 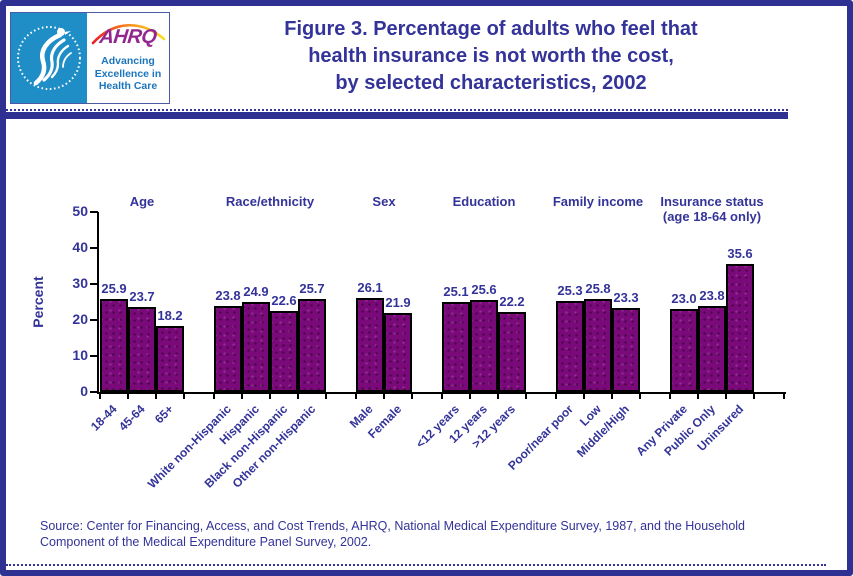 What do you see at coordinates (163, 414) in the screenshot?
I see `x-category-label: 65+` at bounding box center [163, 414].